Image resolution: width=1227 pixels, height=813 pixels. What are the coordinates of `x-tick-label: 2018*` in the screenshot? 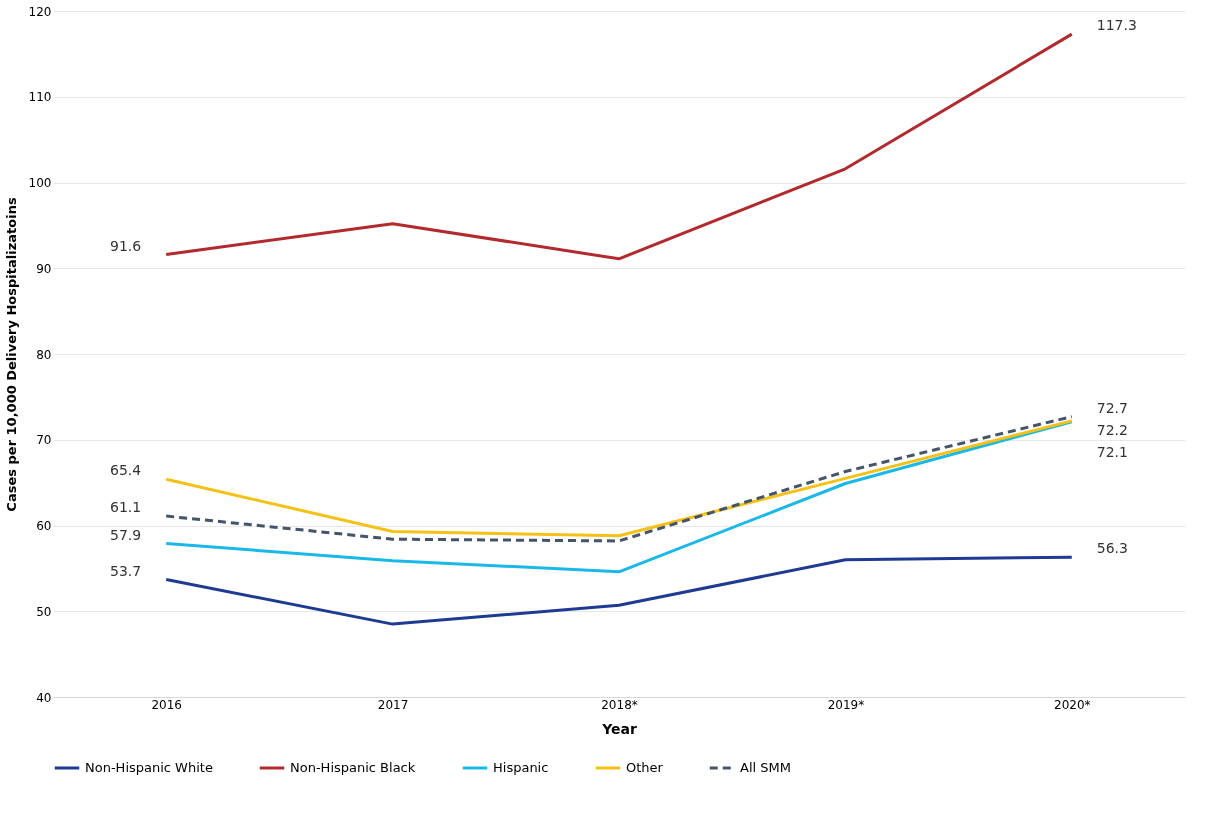 It's located at (619, 704).